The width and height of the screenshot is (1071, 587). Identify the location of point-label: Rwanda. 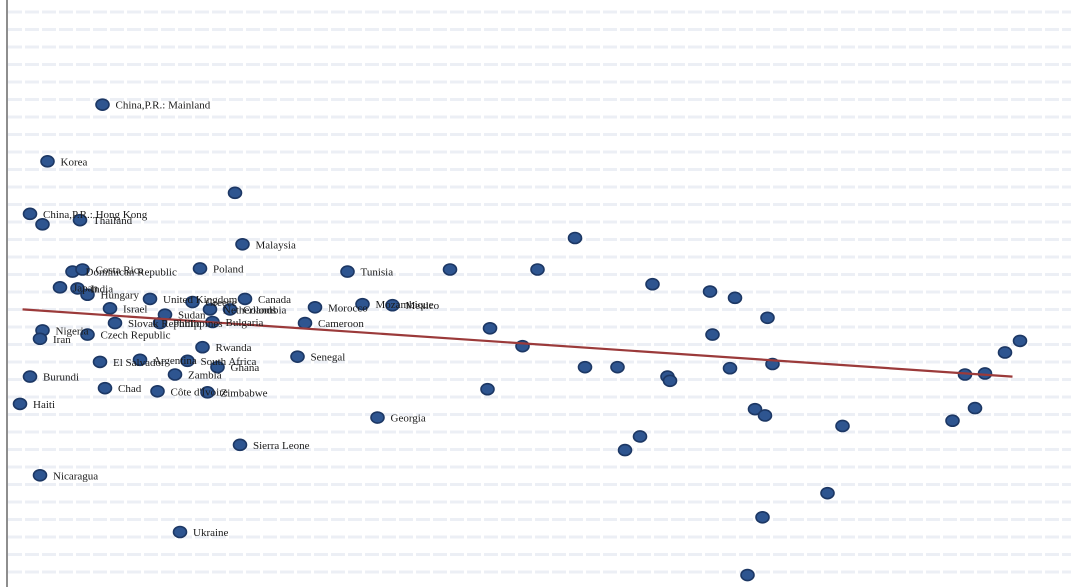
(234, 348).